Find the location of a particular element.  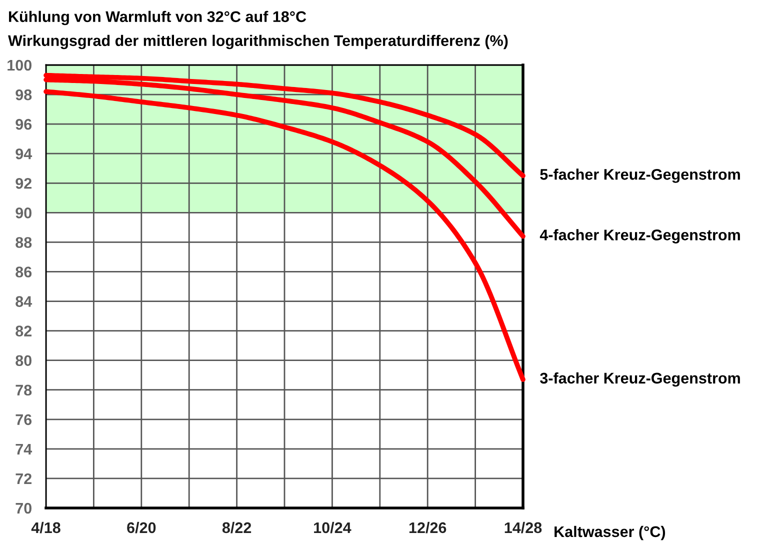

y-tick-label: 90 is located at coordinates (24, 213).